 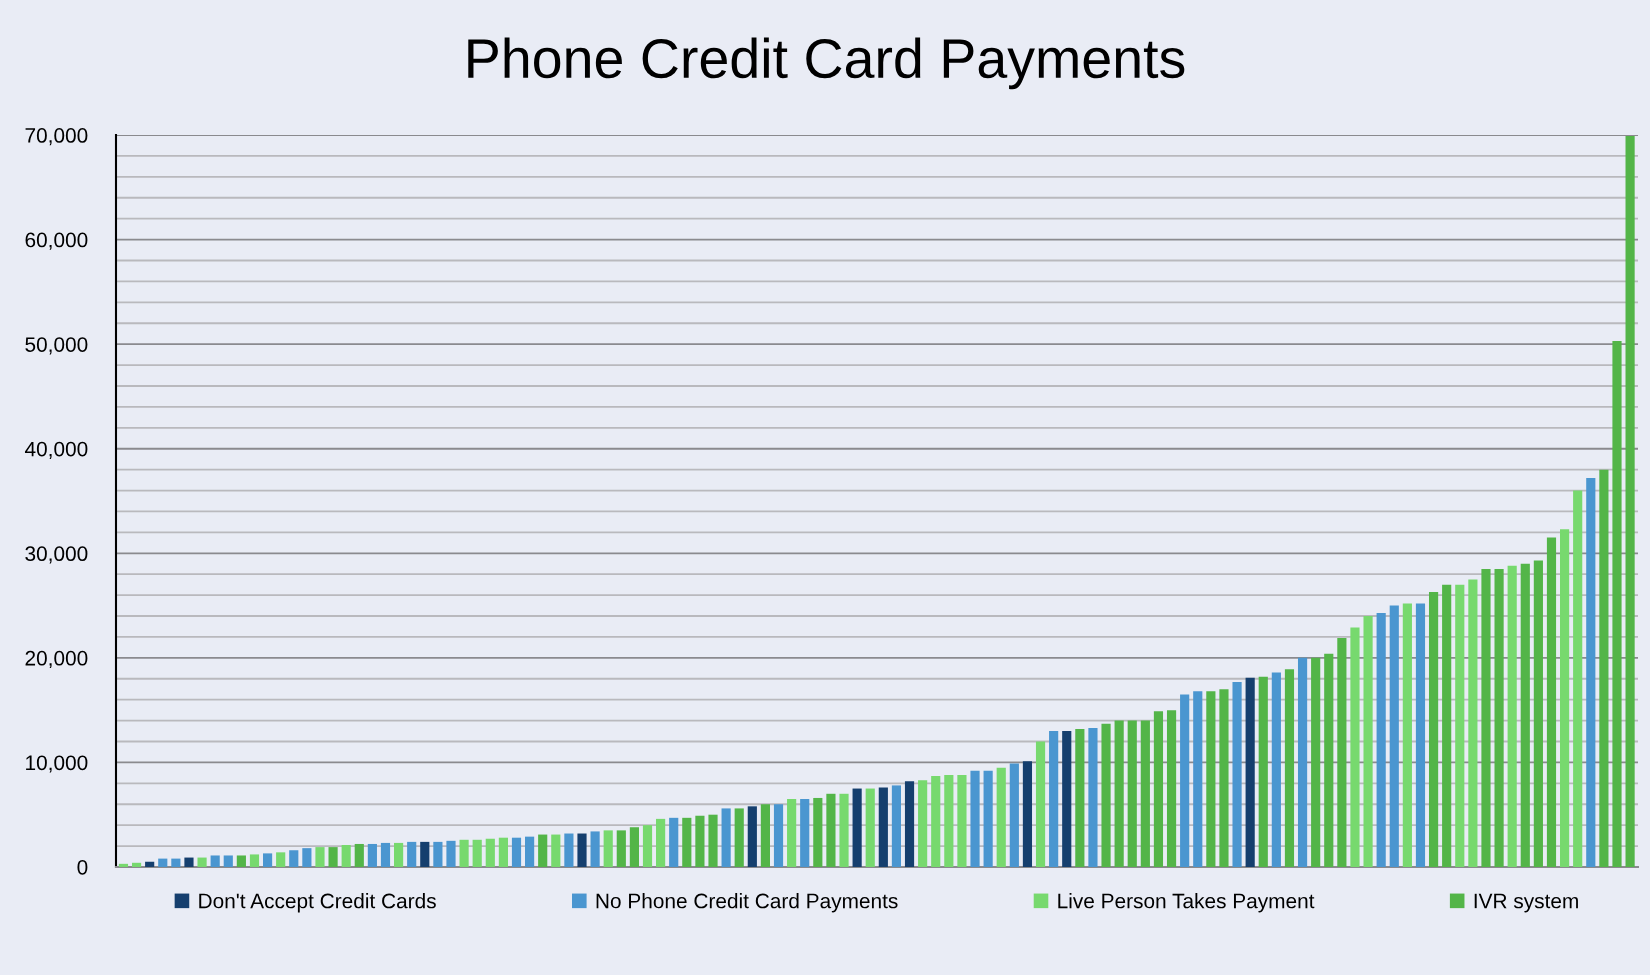 What do you see at coordinates (56, 346) in the screenshot?
I see `y-tick-label: 50,000` at bounding box center [56, 346].